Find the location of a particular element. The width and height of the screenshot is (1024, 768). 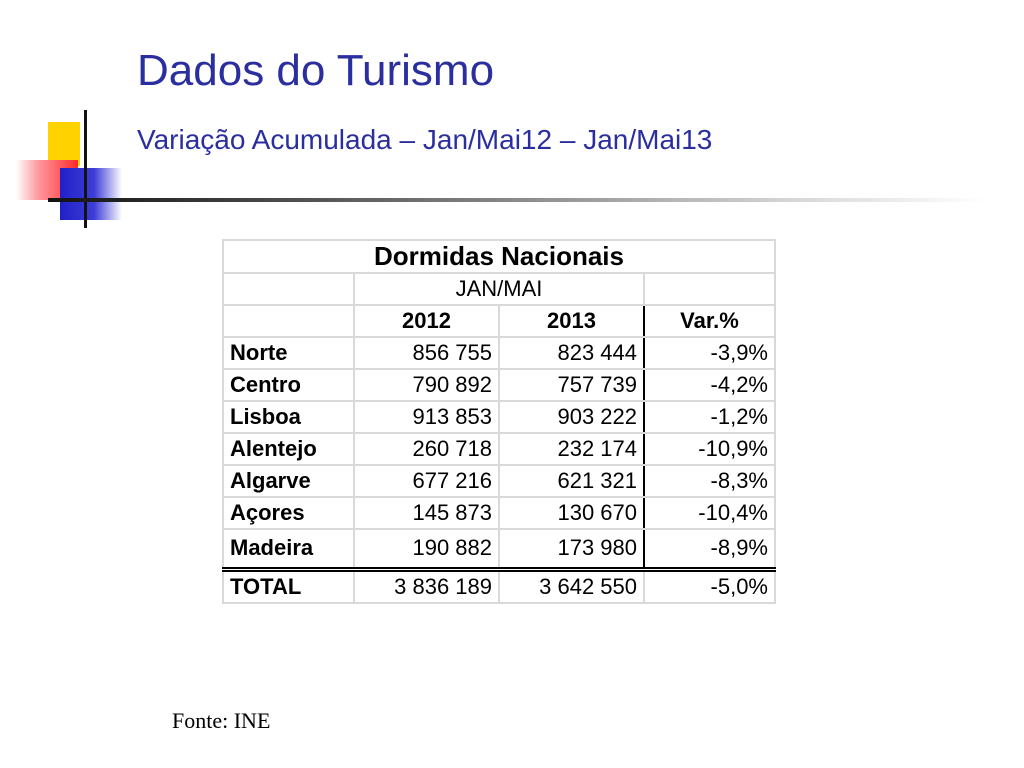

region-name: Algarve is located at coordinates (288, 481).